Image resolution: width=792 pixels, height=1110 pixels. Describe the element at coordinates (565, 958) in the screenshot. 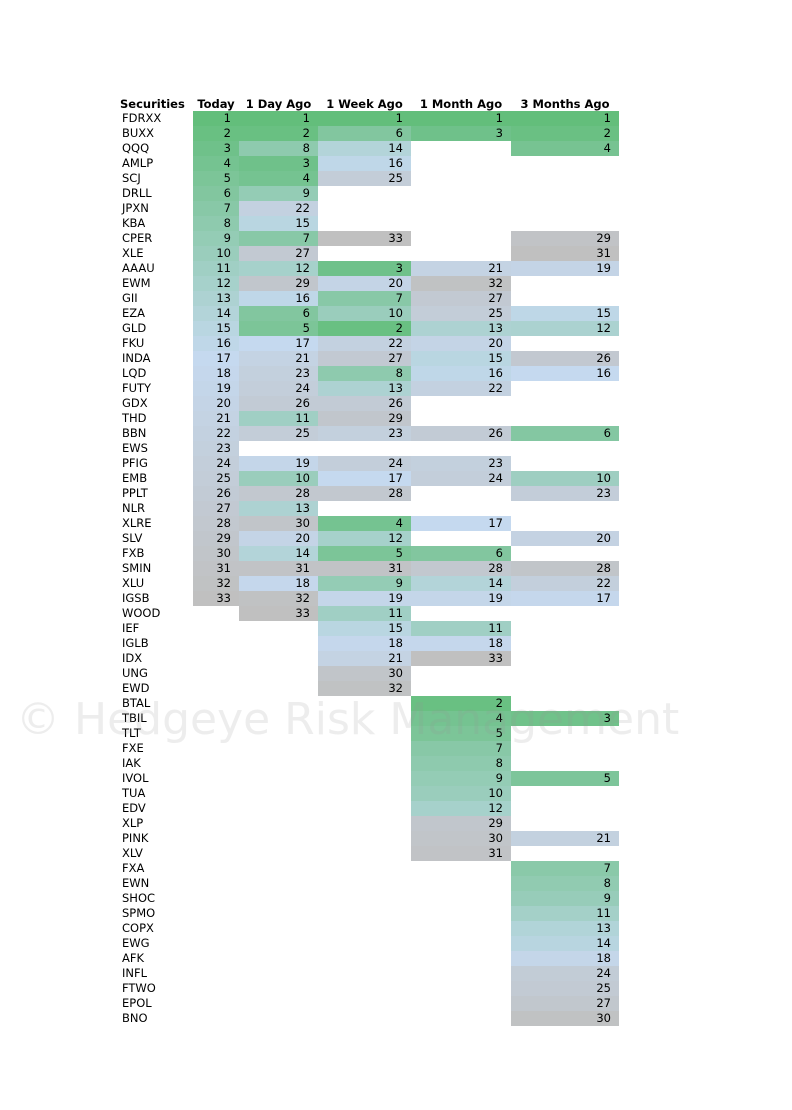

I see `rank-cell: 18` at that location.